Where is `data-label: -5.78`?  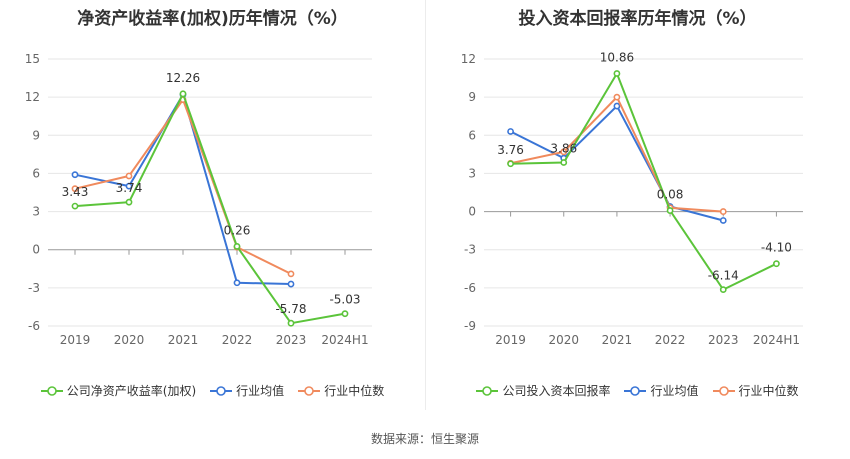 data-label: -5.78 is located at coordinates (290, 309).